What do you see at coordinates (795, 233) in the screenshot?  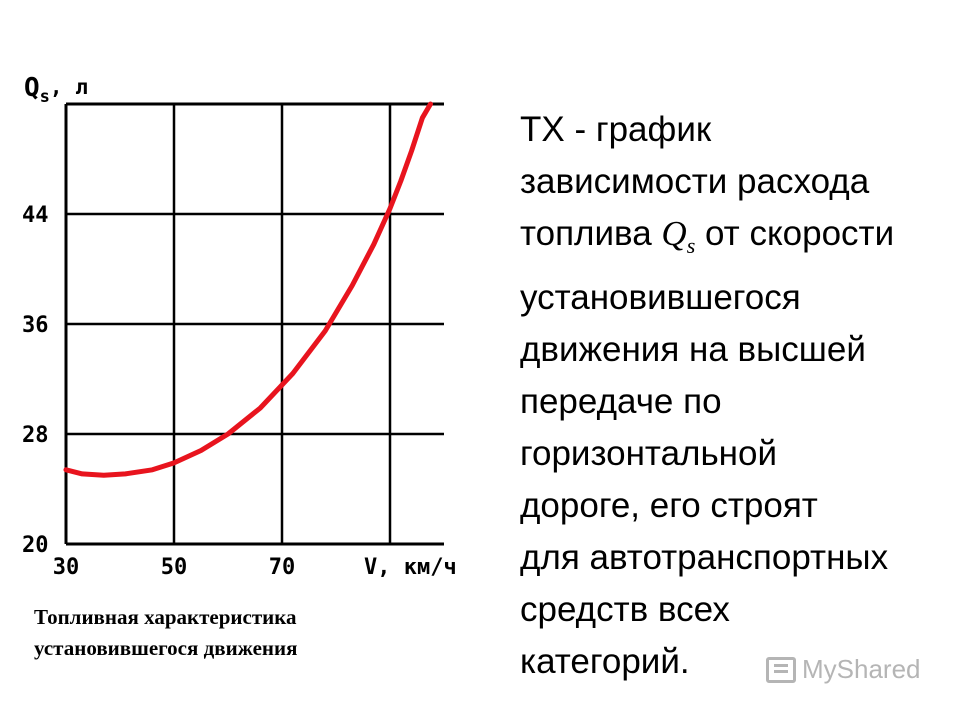 I see `description-fragment: от скорости` at bounding box center [795, 233].